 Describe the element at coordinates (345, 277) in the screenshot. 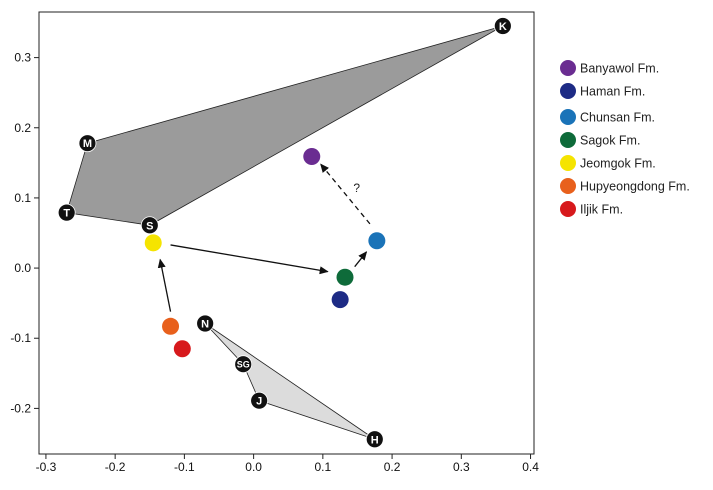

I see `data-point-sagok-fm` at that location.